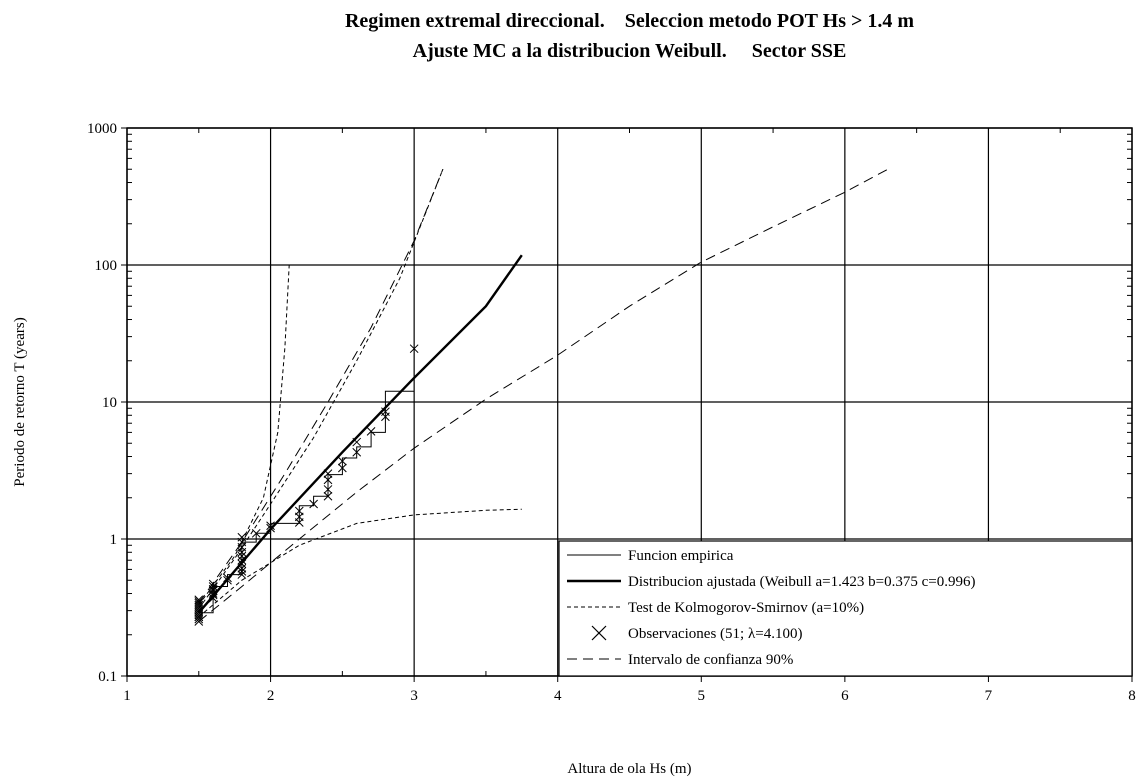 This screenshot has height=783, width=1139. I want to click on x-axis-label: Altura de ola Hs (m), so click(629, 769).